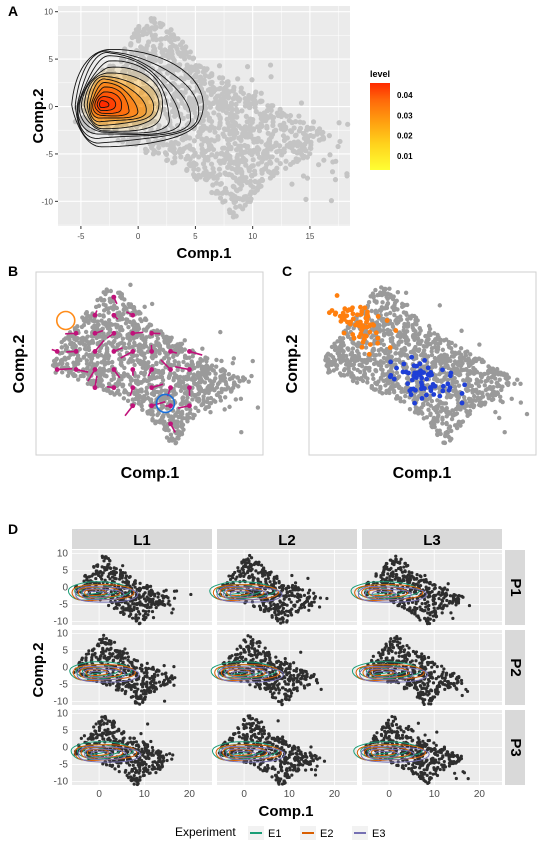 The height and width of the screenshot is (844, 548). Describe the element at coordinates (196, 233) in the screenshot. I see `panel-a-x-ticks: -5 0 5 10 15` at that location.